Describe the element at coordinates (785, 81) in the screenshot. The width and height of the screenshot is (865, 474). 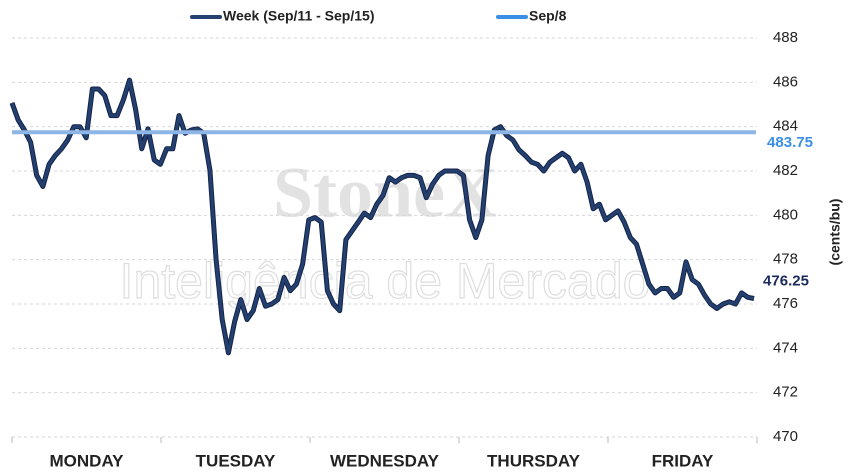
I see `y-tick-label: 486` at that location.